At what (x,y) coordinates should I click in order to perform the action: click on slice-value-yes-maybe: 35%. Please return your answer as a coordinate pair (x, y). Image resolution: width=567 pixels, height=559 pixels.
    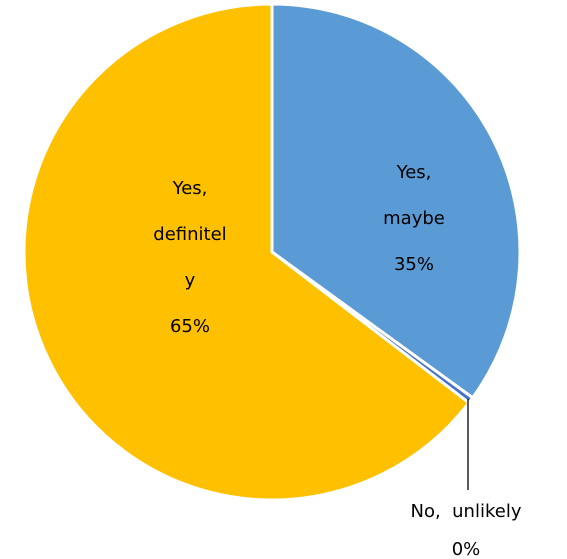
    Looking at the image, I should click on (414, 264).